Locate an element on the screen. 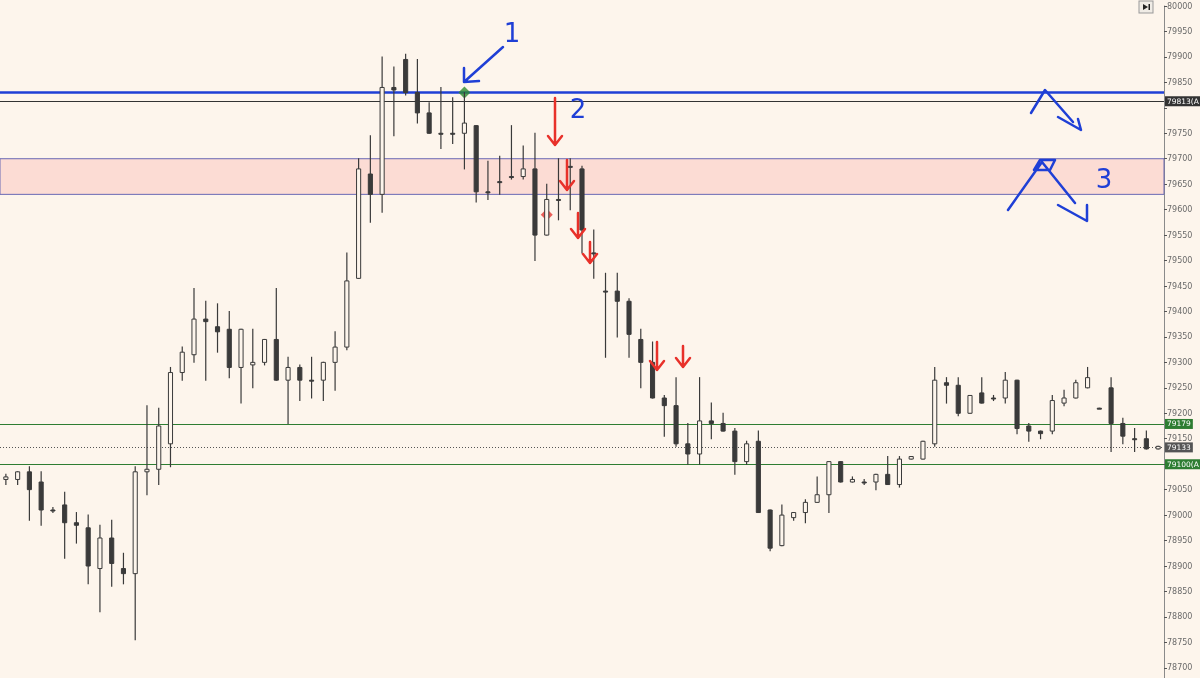 The image size is (1200, 678). y-tick-label: 79450 is located at coordinates (1180, 286).